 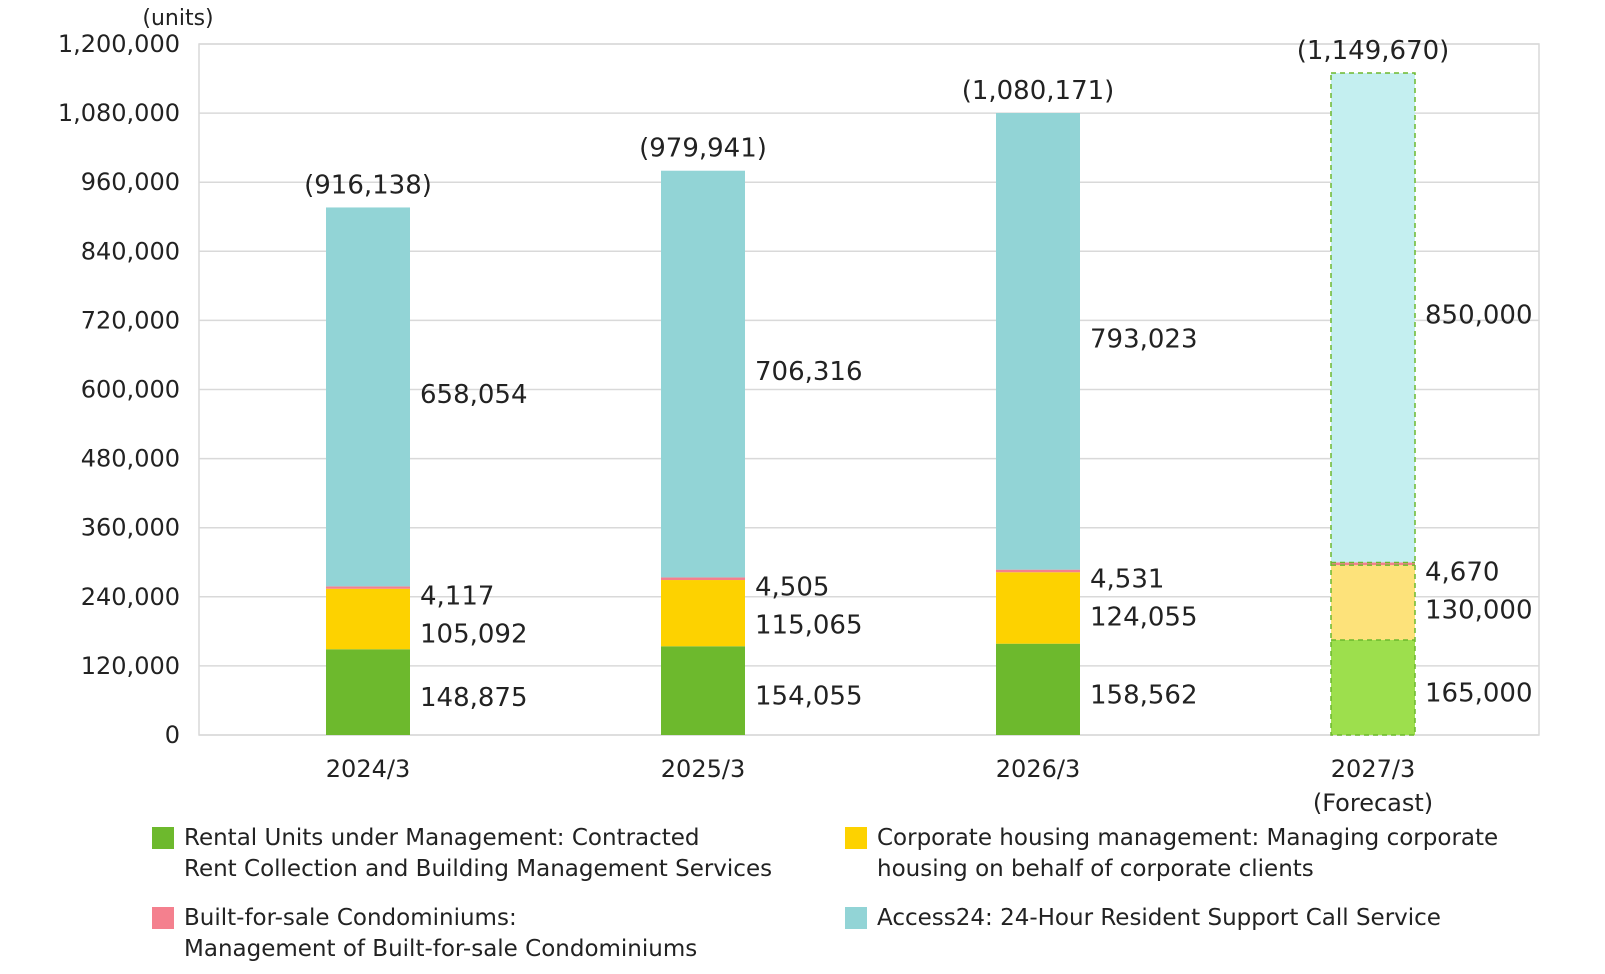 I want to click on legend-swatch-rental-units, so click(x=163, y=838).